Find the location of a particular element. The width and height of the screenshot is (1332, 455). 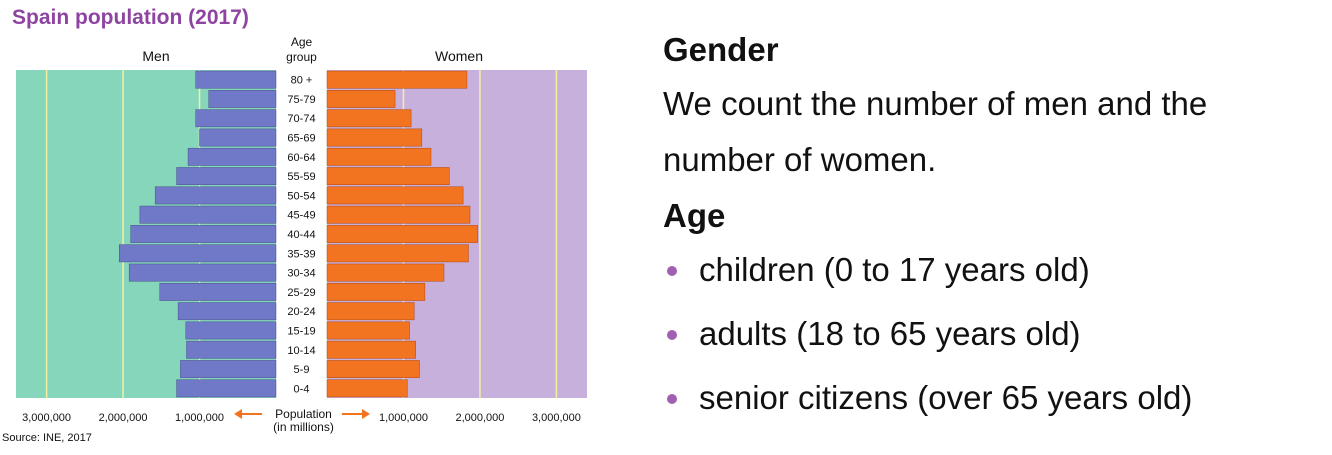

age-group-label: 40-44 is located at coordinates (301, 235).